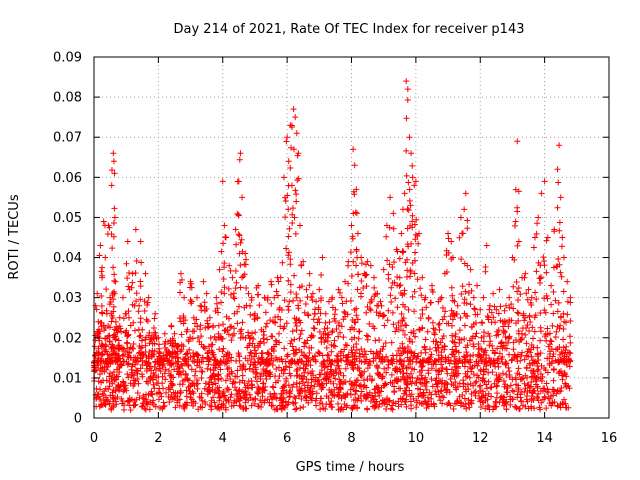 The width and height of the screenshot is (640, 480). I want to click on y-tick-label: 0.04, so click(67, 258).